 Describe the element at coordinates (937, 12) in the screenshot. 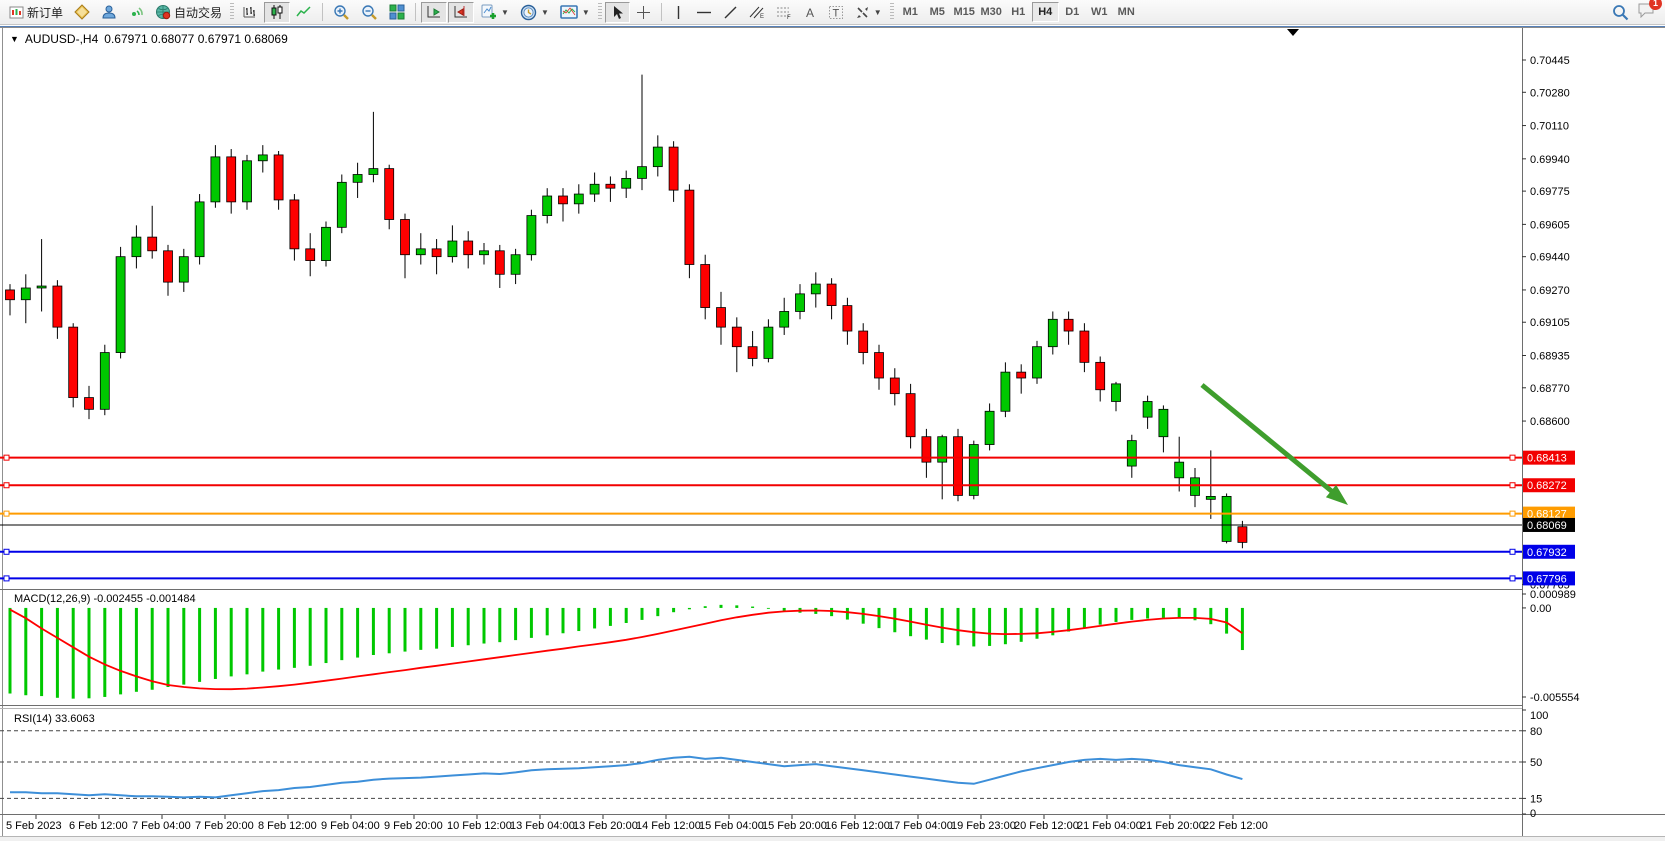

I see `timeframe-m5: M5` at that location.